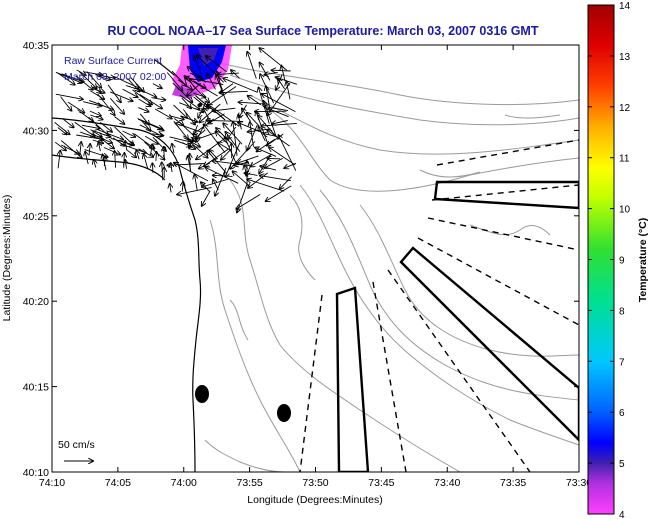 This screenshot has height=519, width=651. Describe the element at coordinates (643, 260) in the screenshot. I see `colorbar-label: Temperature (°C)` at that location.